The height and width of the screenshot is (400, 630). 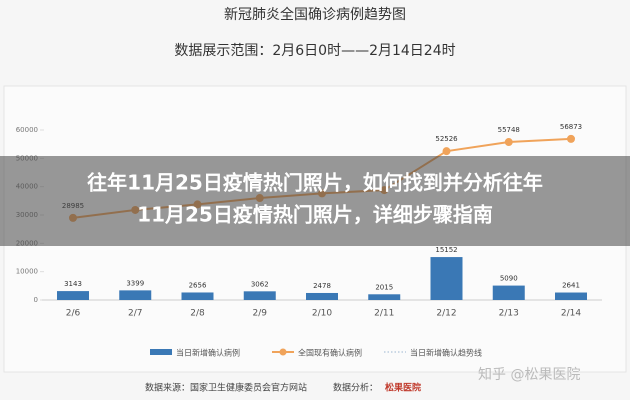 I want to click on x-tick-label: 2/10, so click(x=322, y=314).